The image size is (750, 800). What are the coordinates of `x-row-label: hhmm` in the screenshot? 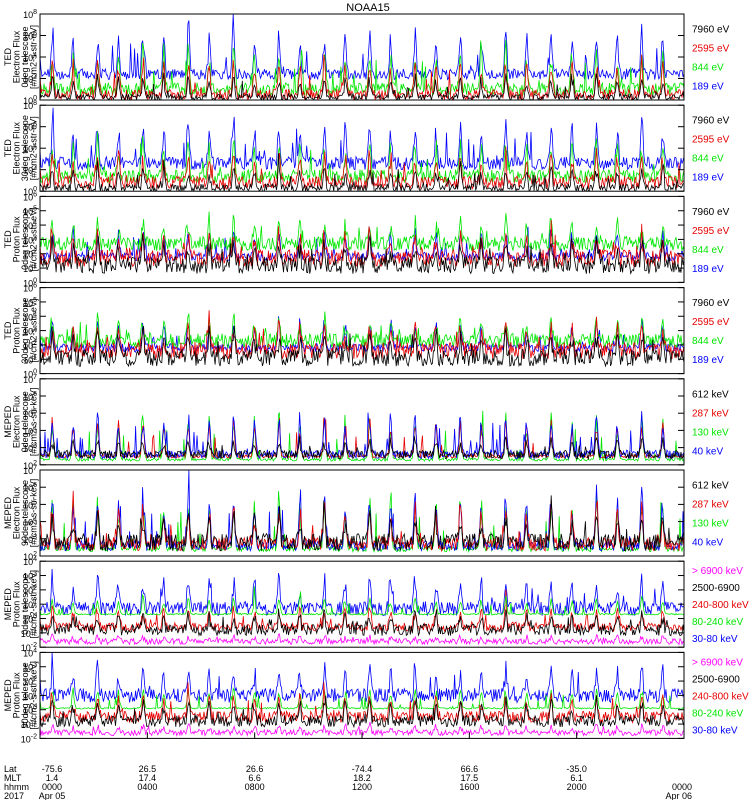 It's located at (16, 787).